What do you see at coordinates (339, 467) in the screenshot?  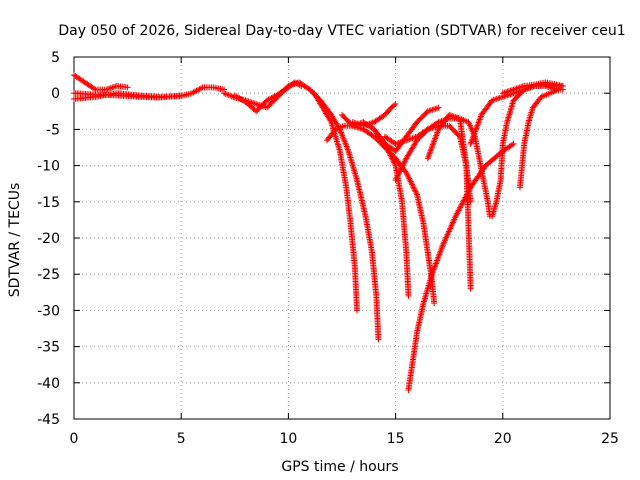 I see `x-axis-title: GPS time / hours` at bounding box center [339, 467].